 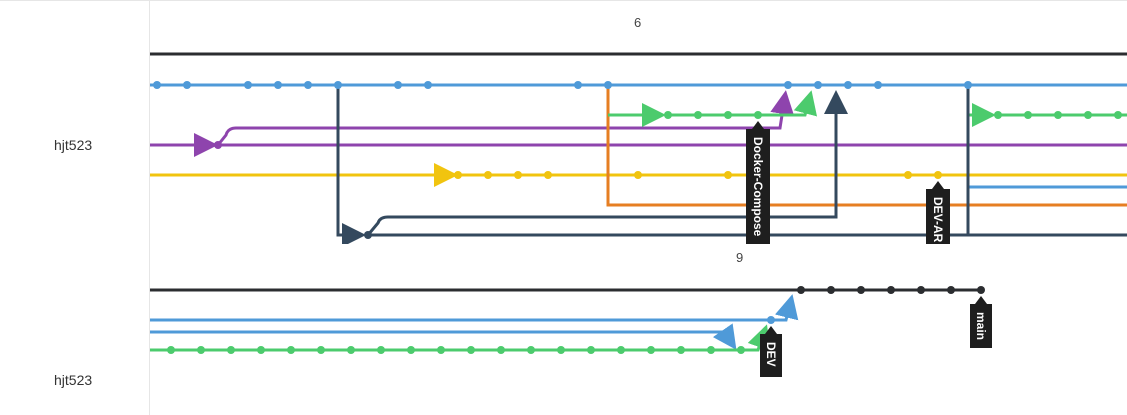 What do you see at coordinates (218, 145) in the screenshot?
I see `commit-dot-purple` at bounding box center [218, 145].